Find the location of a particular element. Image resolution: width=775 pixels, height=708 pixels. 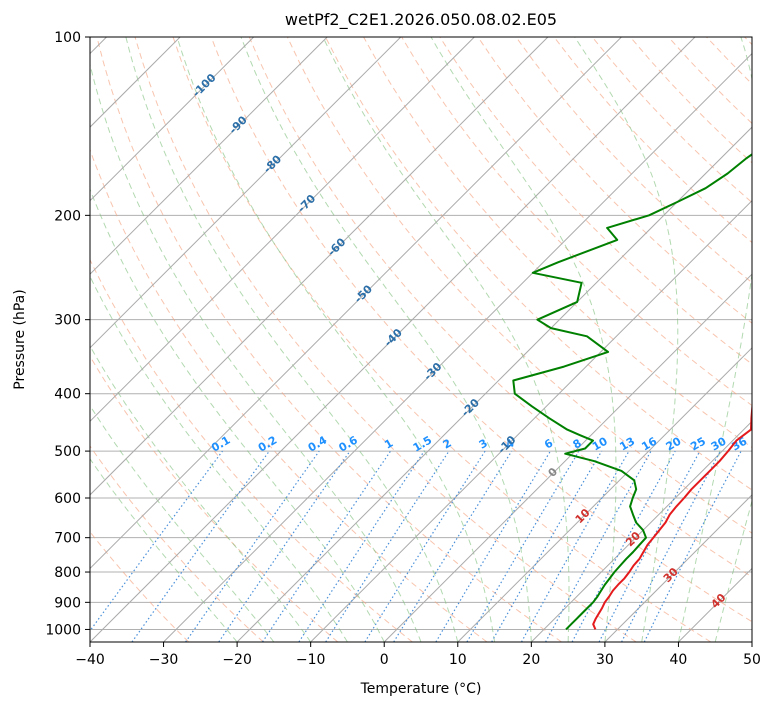

y-tick-label: 300 is located at coordinates (67, 321).